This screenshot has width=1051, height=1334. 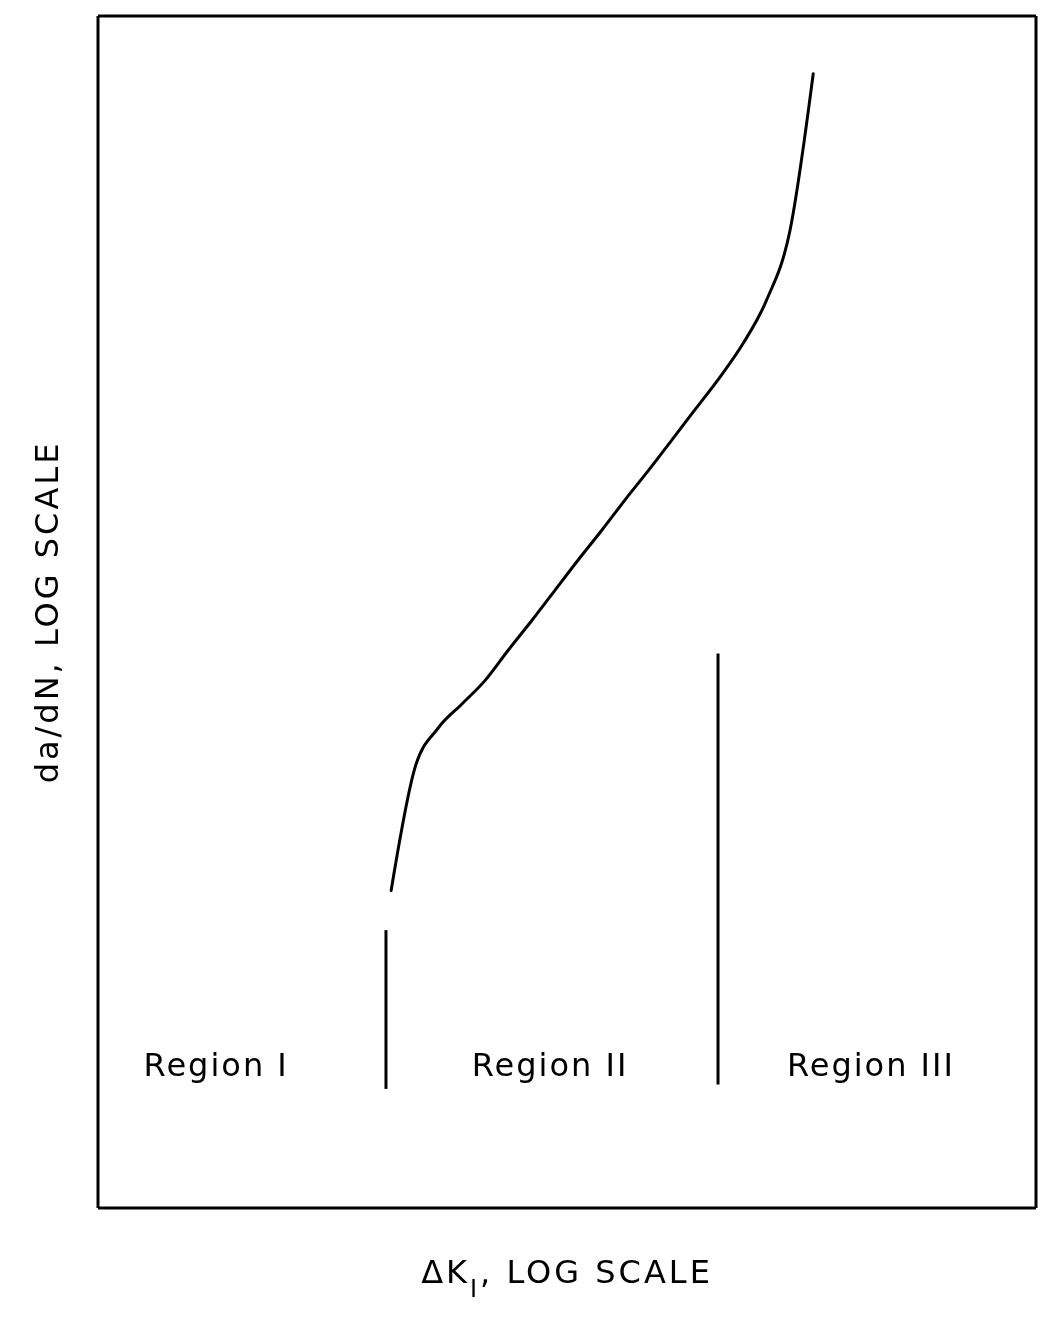 I want to click on y-axis-title: da/dN, LOG SCALE, so click(x=47, y=612).